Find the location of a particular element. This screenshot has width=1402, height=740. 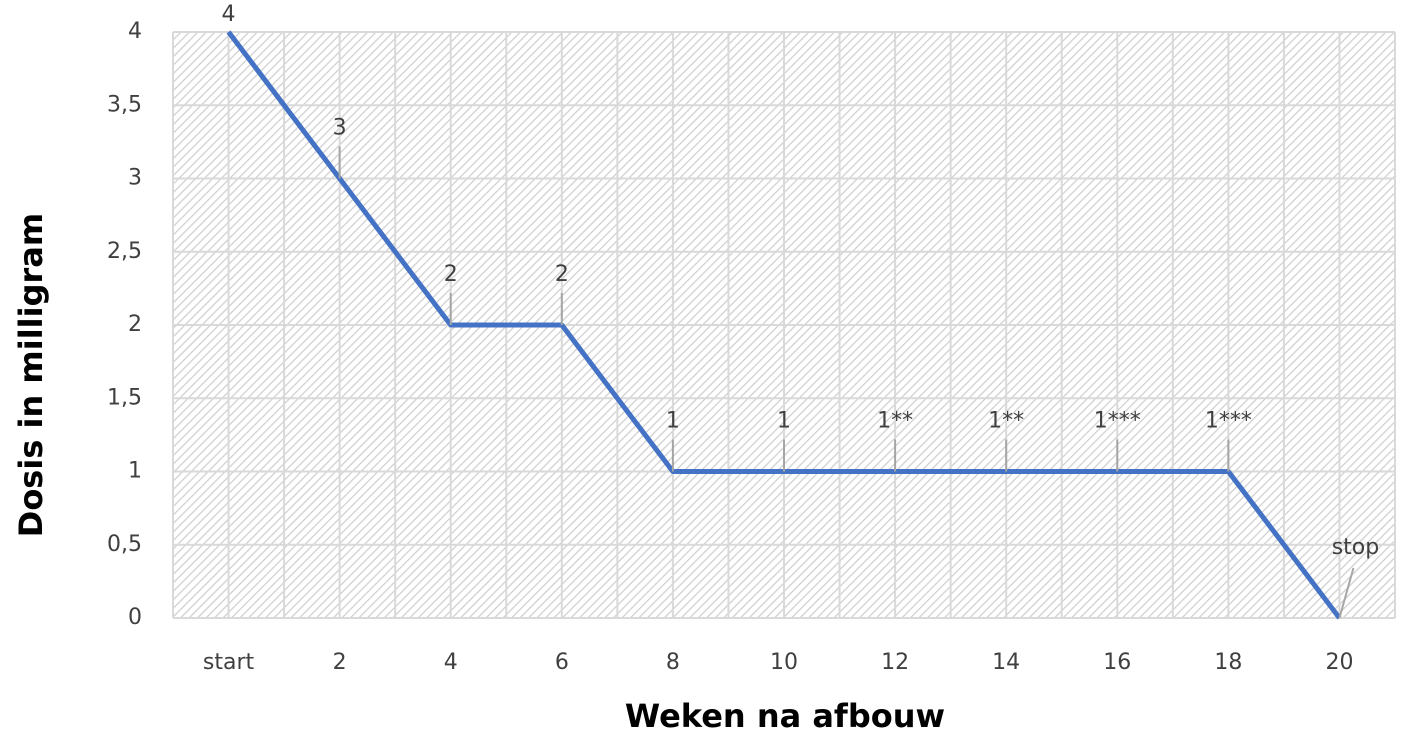

y-tick-label: 0,5 is located at coordinates (124, 544).